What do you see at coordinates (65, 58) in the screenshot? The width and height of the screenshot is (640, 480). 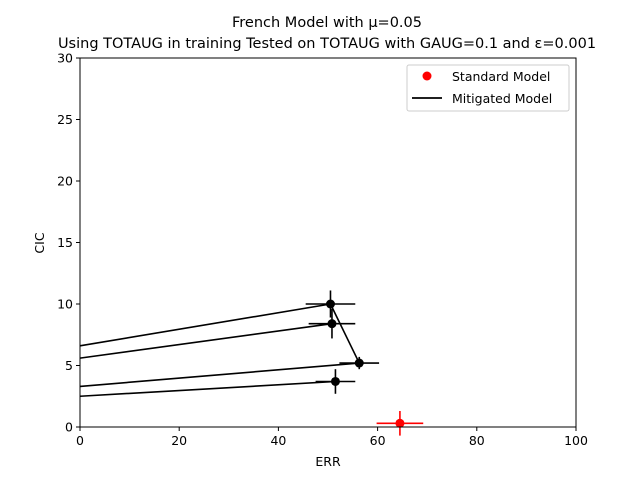 I see `y-tick-label: 30` at bounding box center [65, 58].